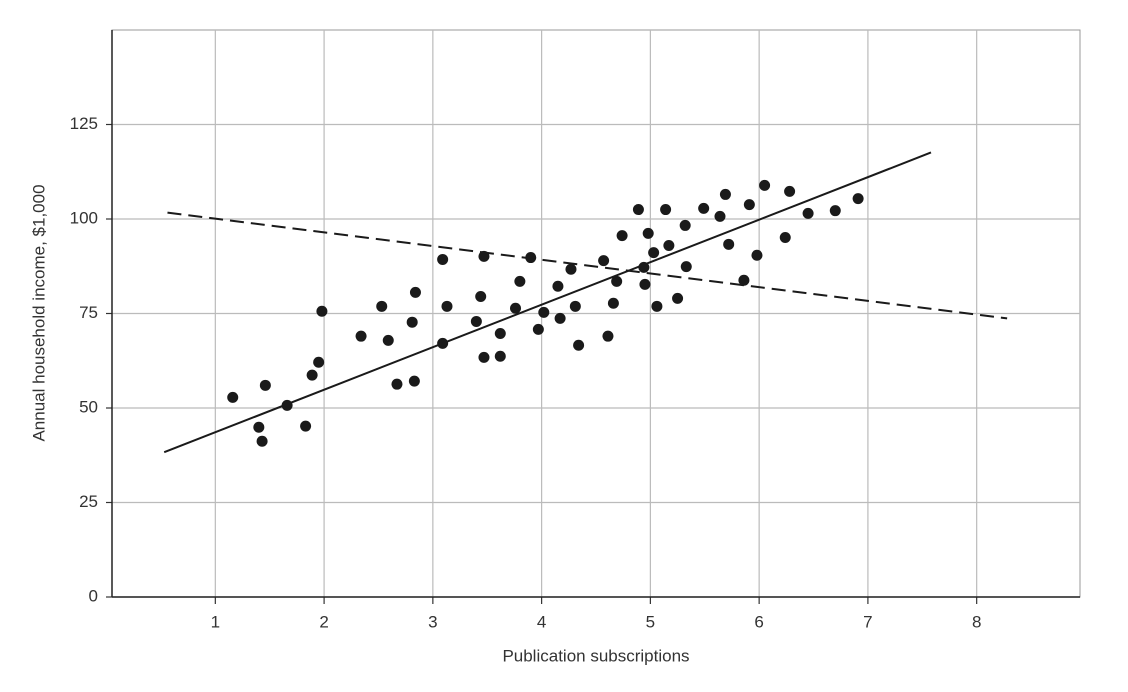  I want to click on x-tick-label: 1, so click(215, 621).